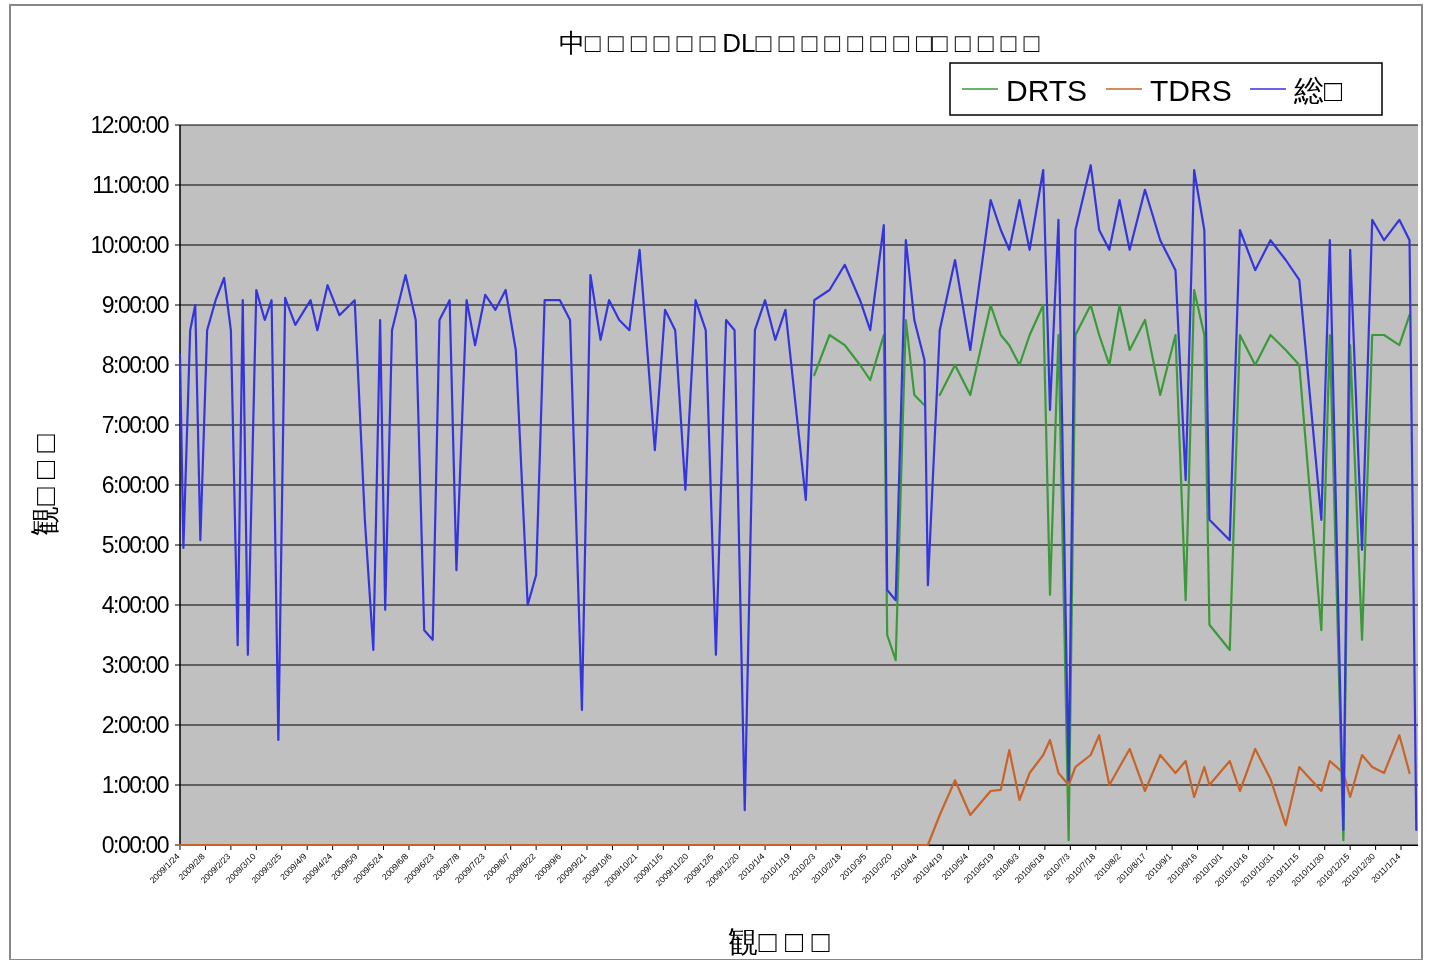 This screenshot has width=1432, height=960. I want to click on y-tick-label: 0:00:00, so click(135, 845).